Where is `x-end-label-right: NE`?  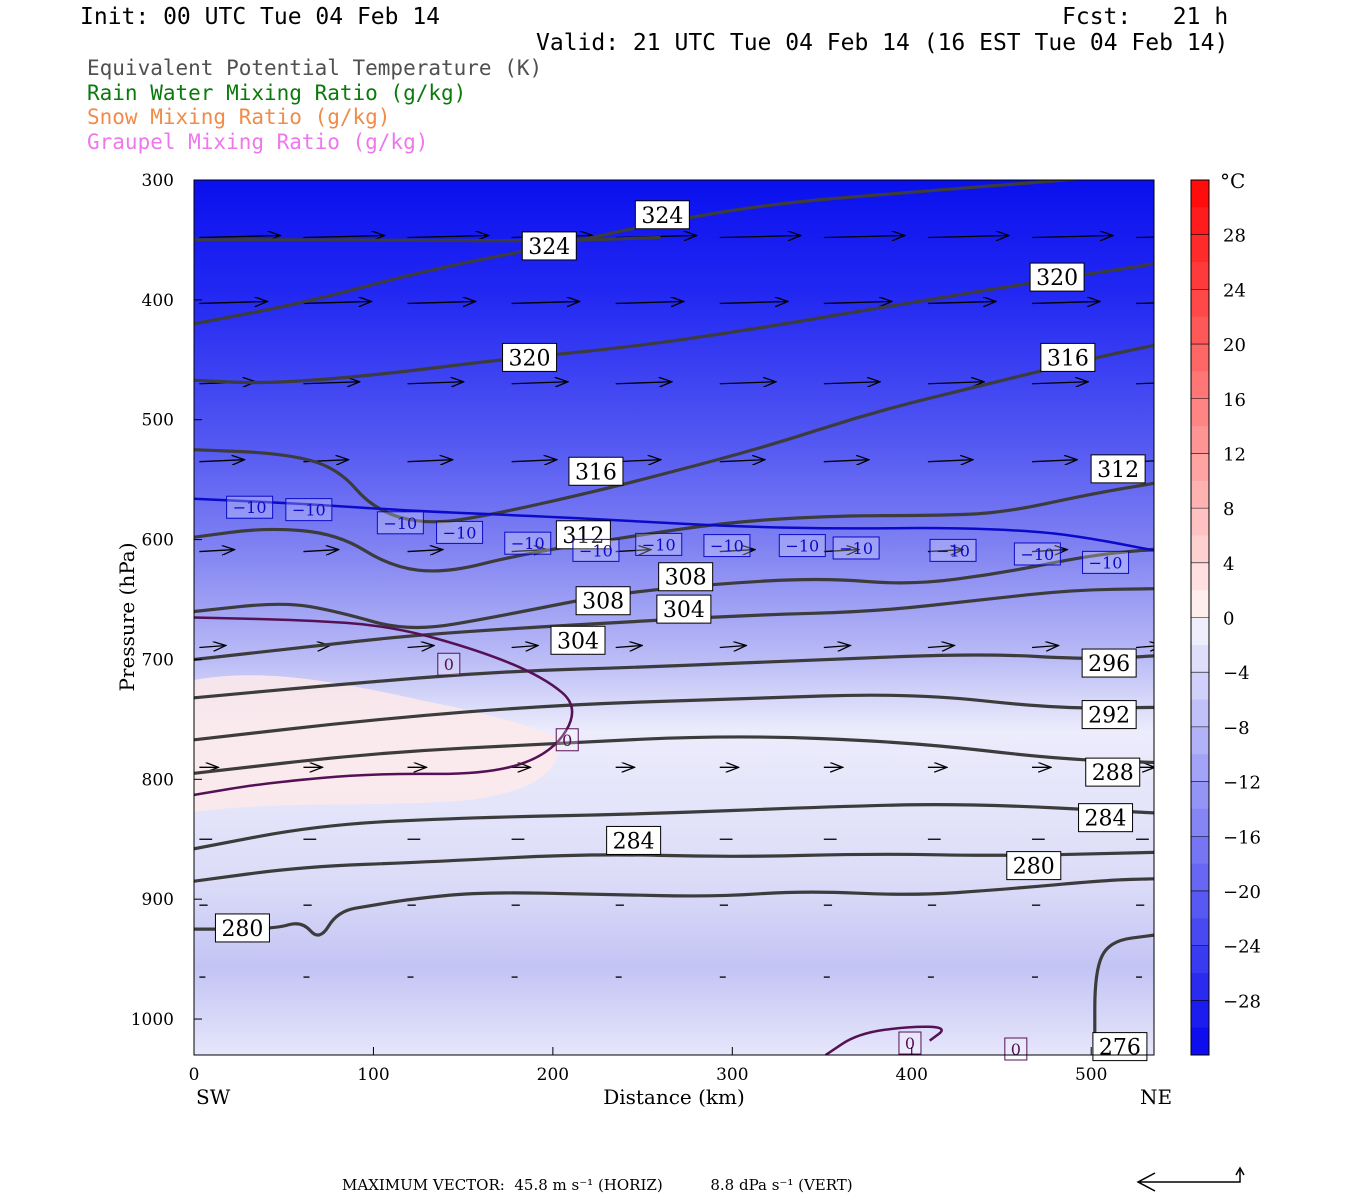
x-end-label-right: NE is located at coordinates (1156, 1097).